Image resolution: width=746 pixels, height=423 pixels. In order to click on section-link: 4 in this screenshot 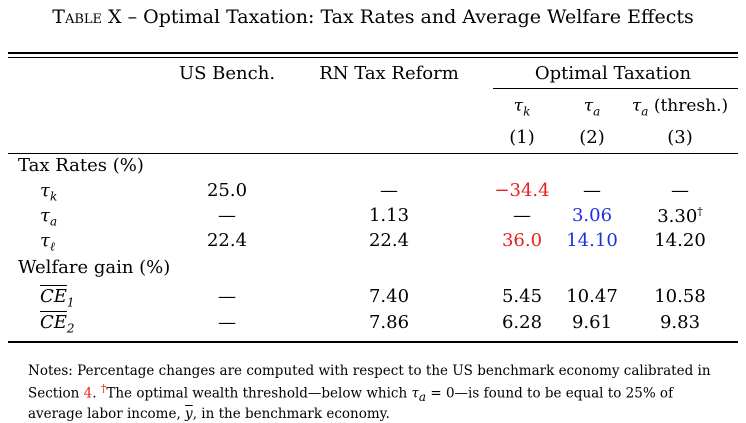, I will do `click(88, 393)`.